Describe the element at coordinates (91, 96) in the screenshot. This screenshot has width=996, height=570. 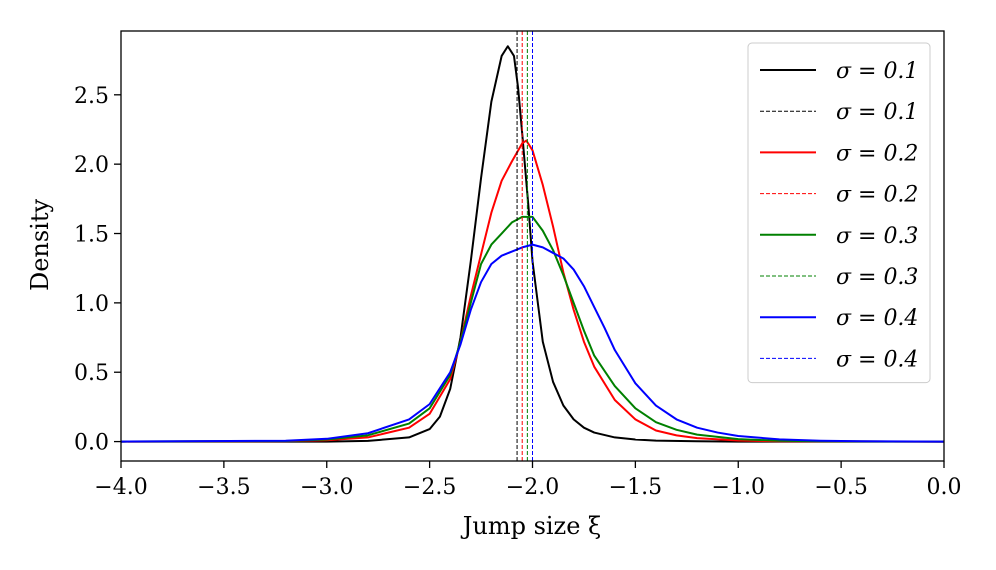
I see `y-tick-label: 2.5` at that location.